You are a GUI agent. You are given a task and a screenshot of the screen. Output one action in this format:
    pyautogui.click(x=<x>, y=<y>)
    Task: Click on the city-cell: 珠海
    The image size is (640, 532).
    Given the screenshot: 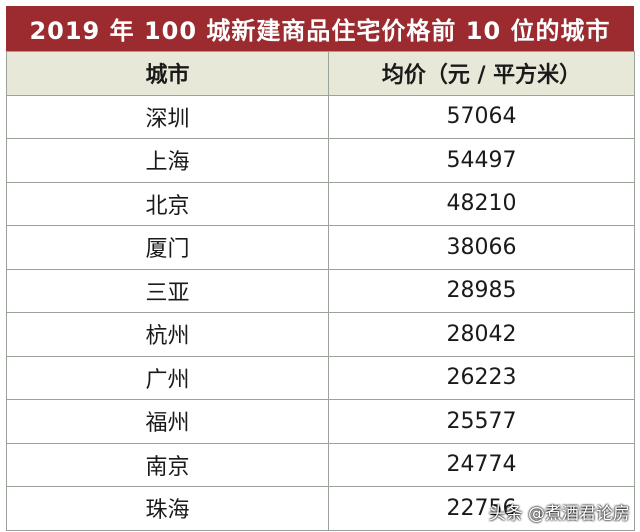 What is the action you would take?
    pyautogui.click(x=167, y=508)
    